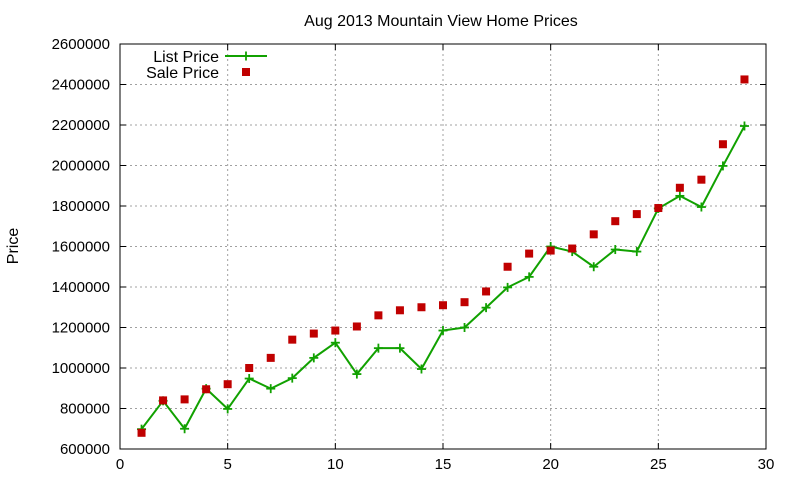  What do you see at coordinates (766, 464) in the screenshot?
I see `x-tick-label: 30` at bounding box center [766, 464].